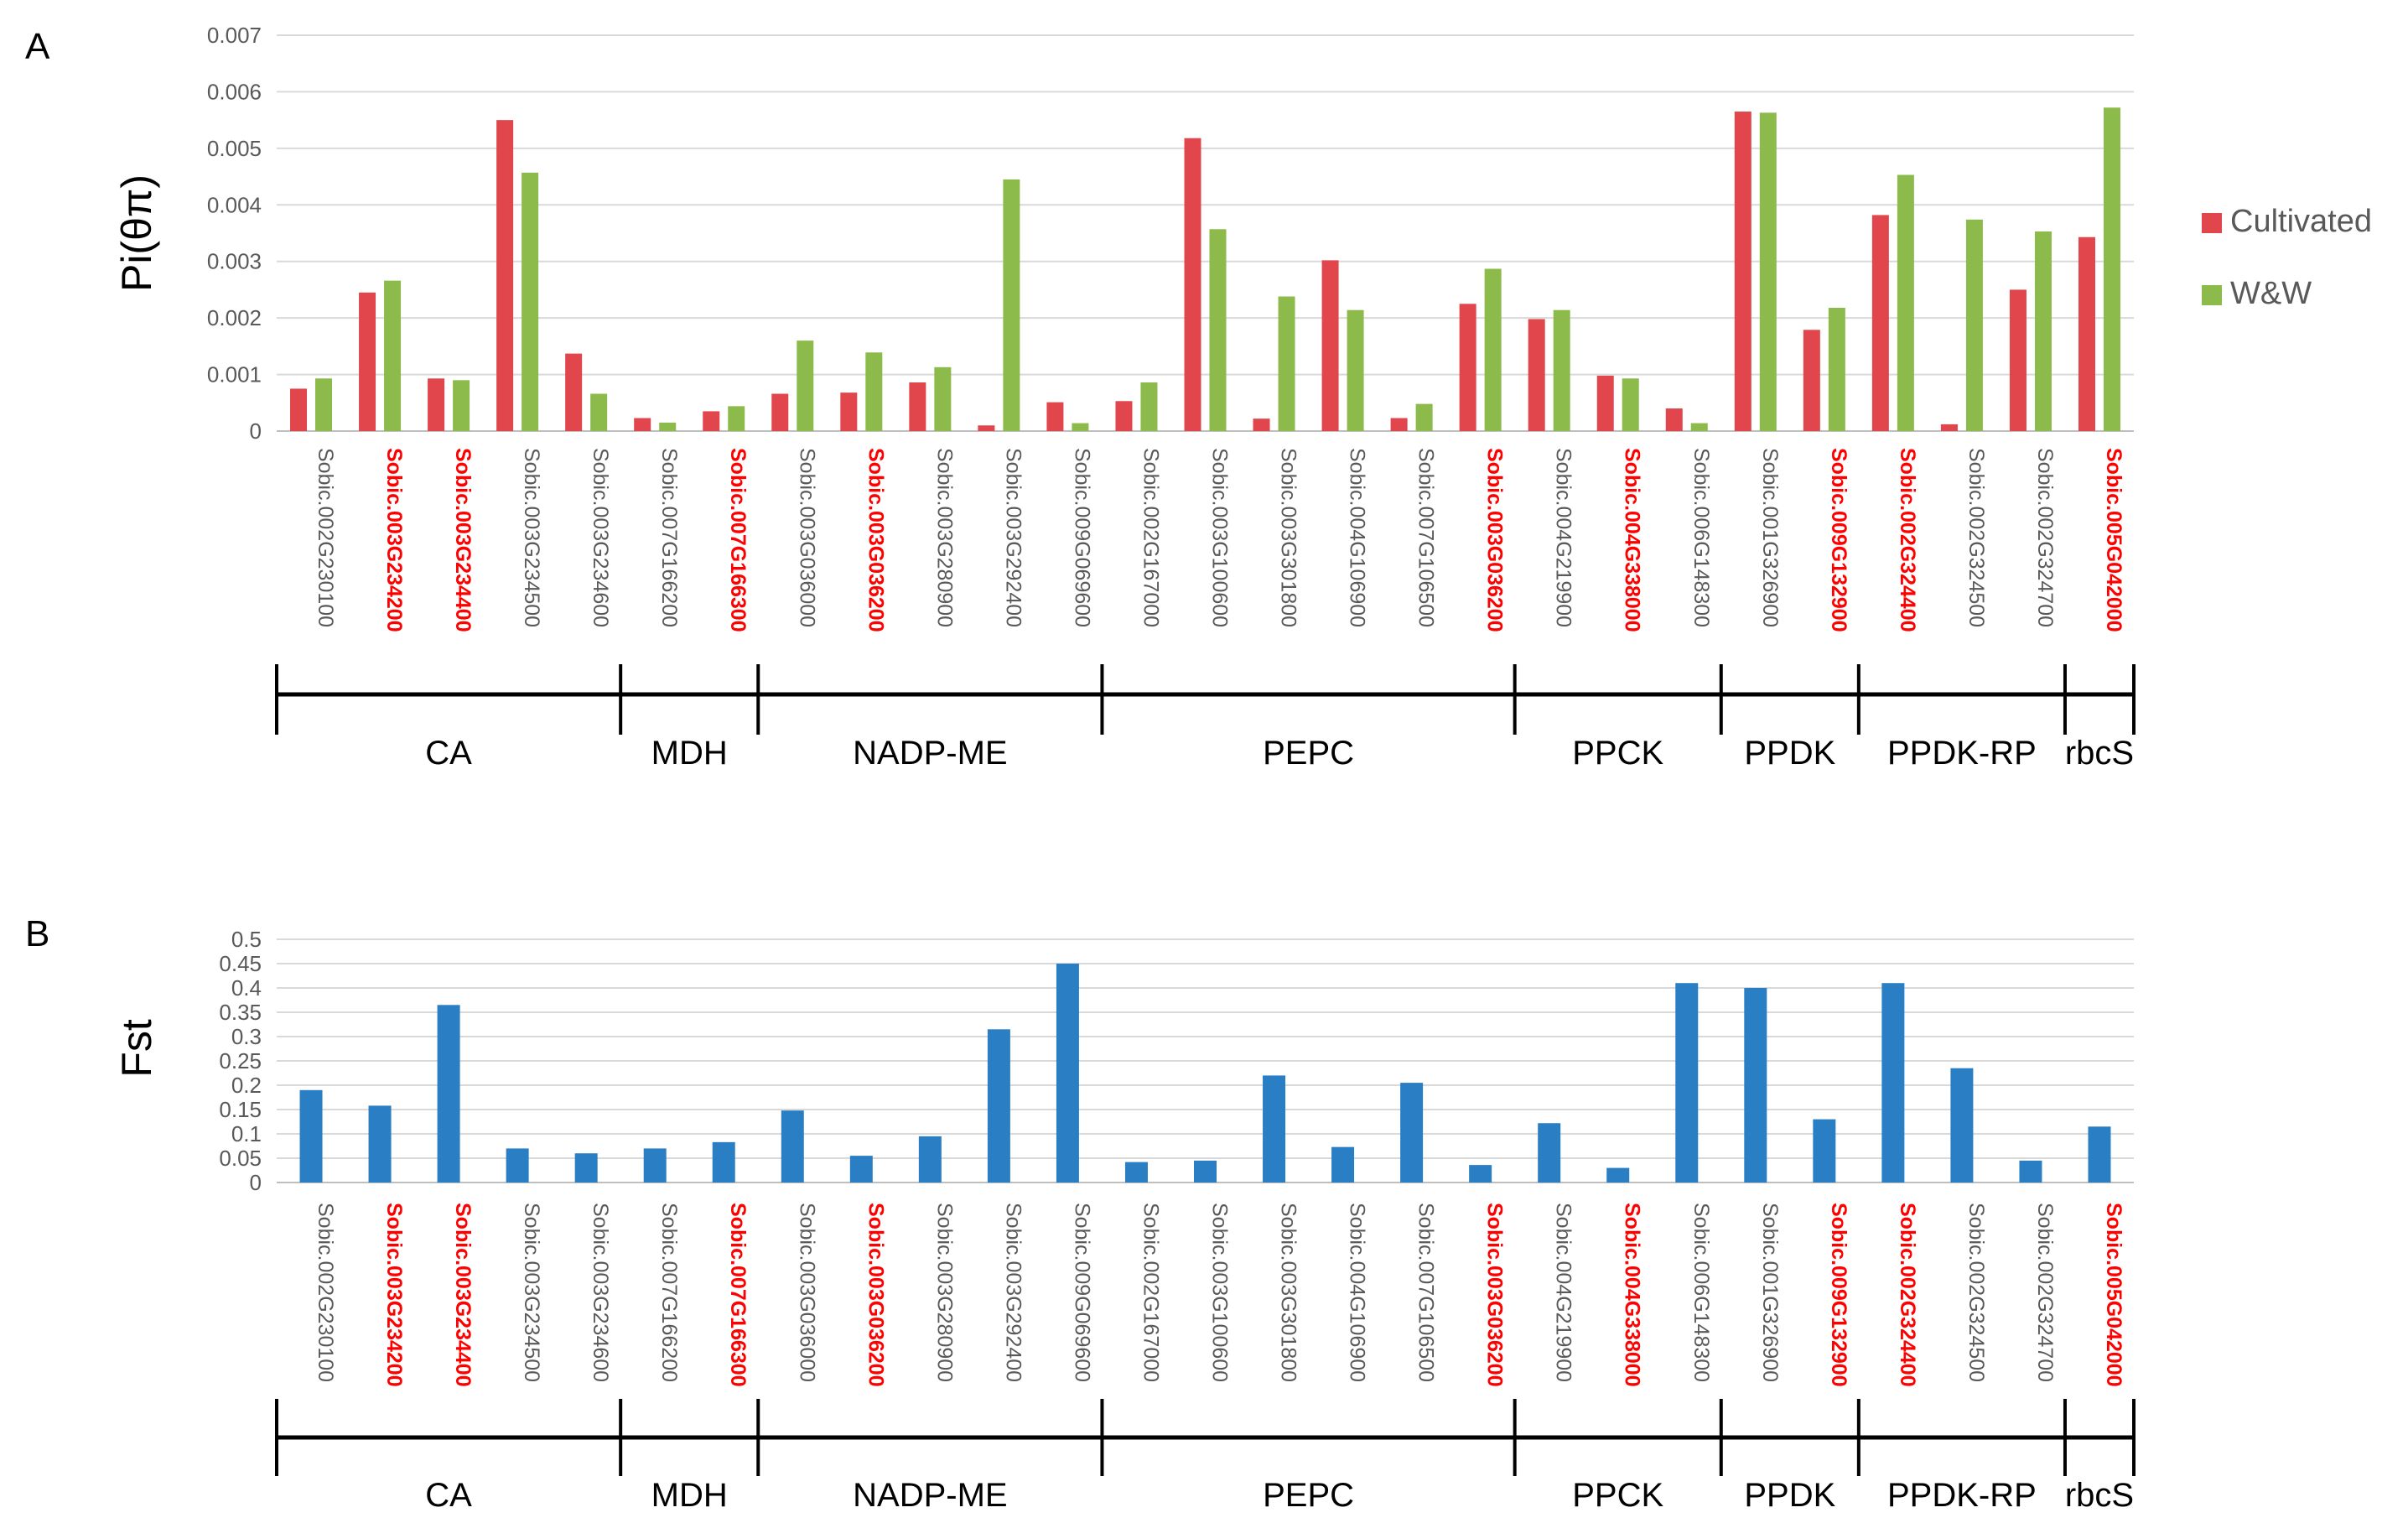 Image resolution: width=2408 pixels, height=1523 pixels. I want to click on gene-label: Sobic.003G234200, so click(394, 1295).